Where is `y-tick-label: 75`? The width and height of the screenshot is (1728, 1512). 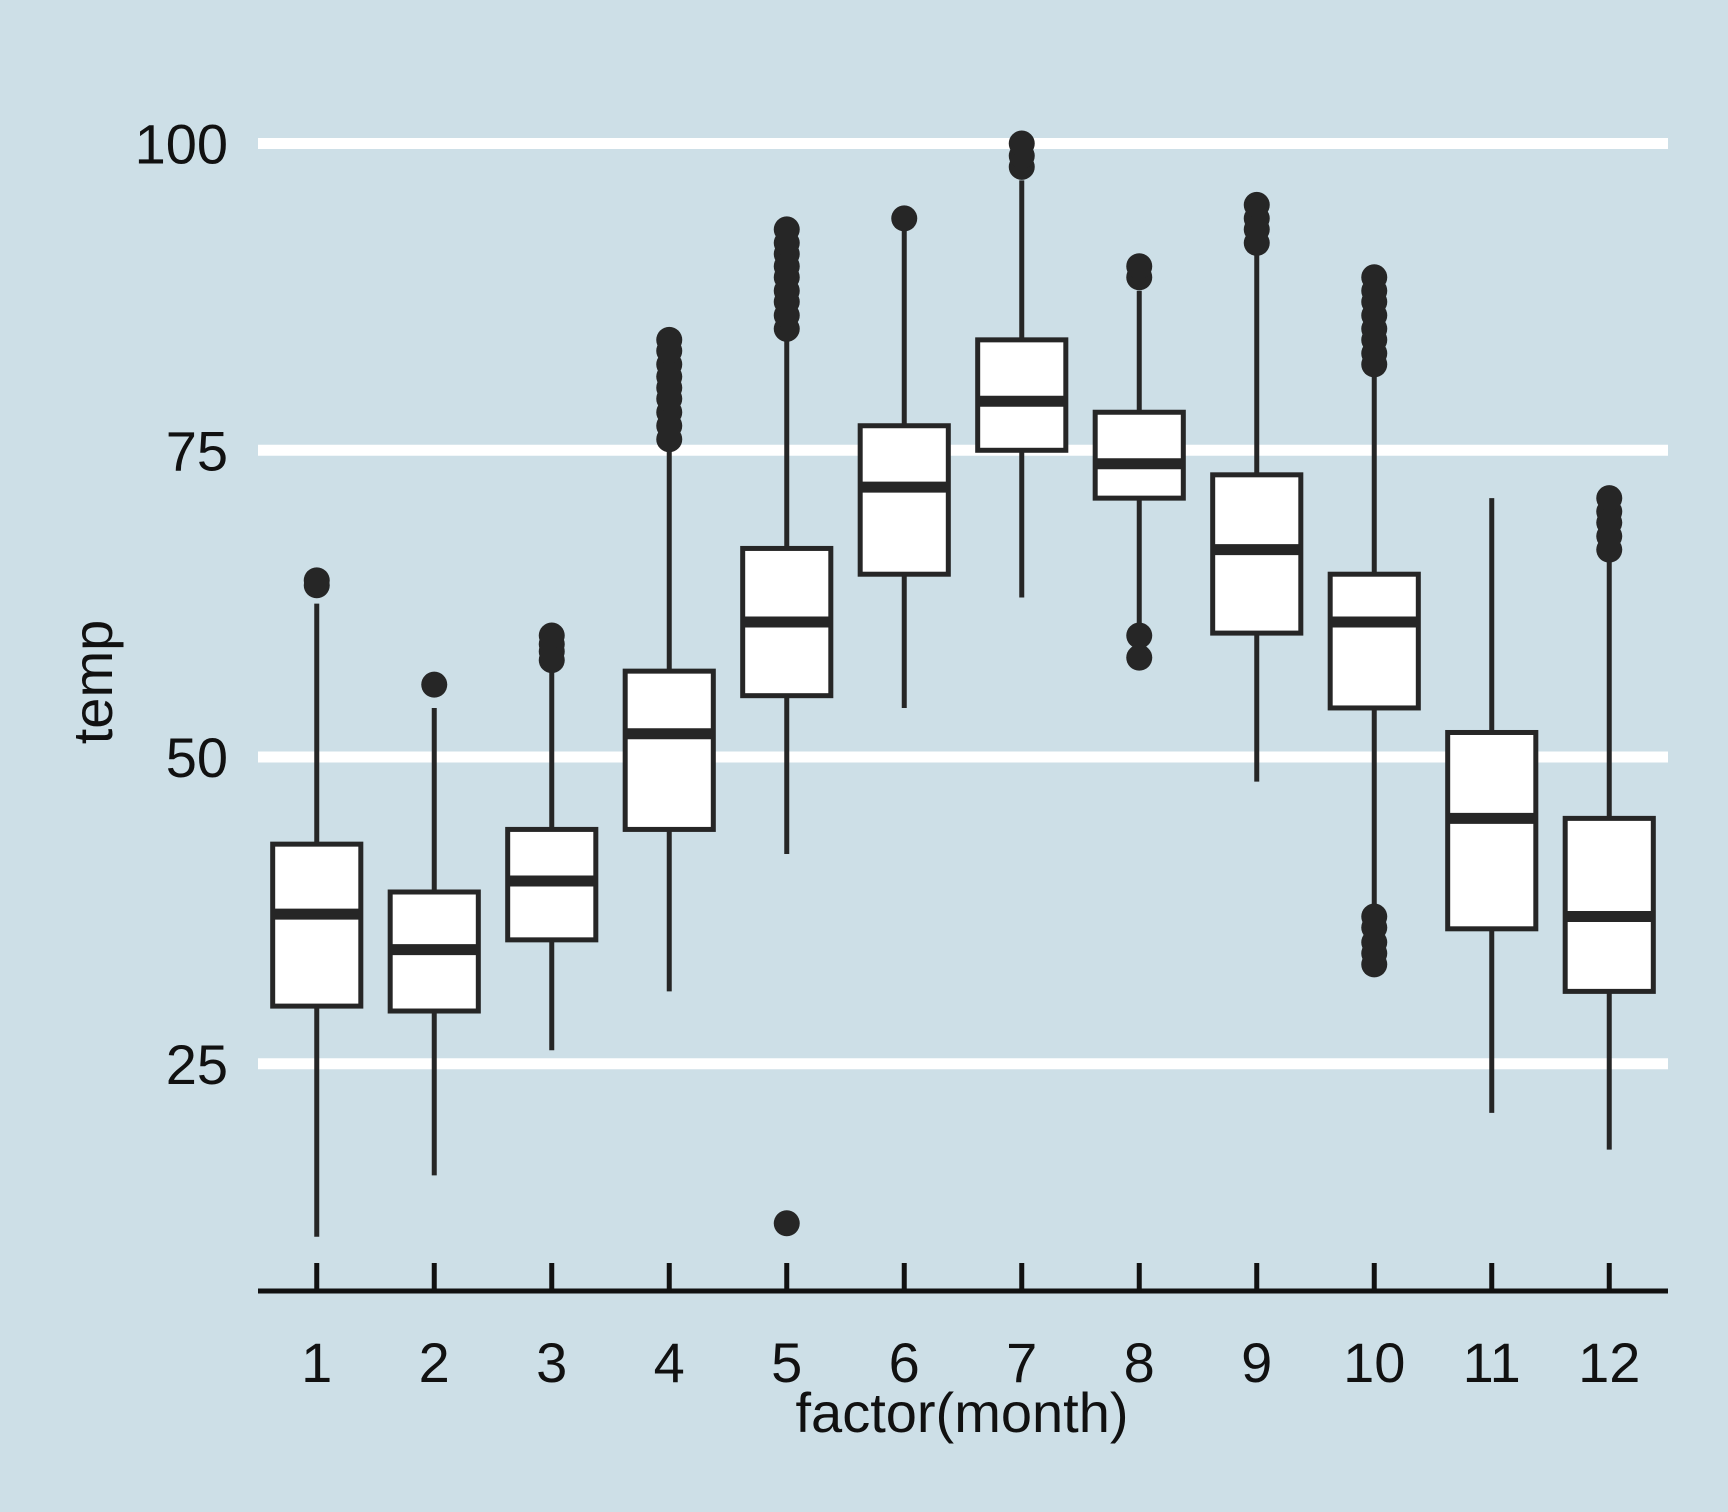
y-tick-label: 75 is located at coordinates (197, 450).